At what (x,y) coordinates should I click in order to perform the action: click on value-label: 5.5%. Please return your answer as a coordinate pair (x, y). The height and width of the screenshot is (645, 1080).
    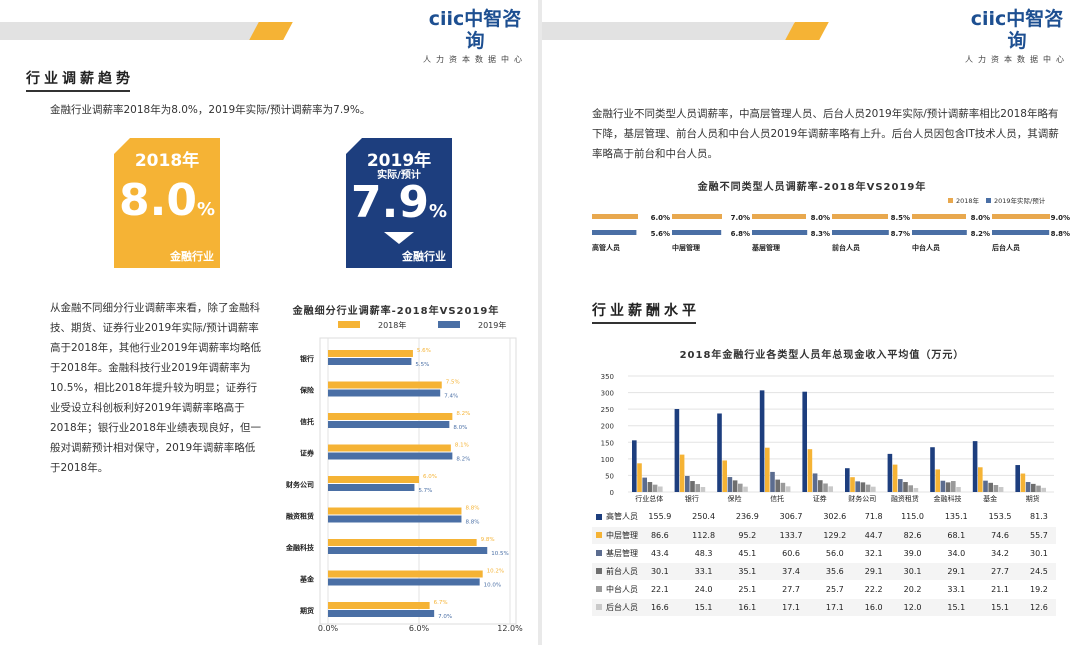
    Looking at the image, I should click on (422, 365).